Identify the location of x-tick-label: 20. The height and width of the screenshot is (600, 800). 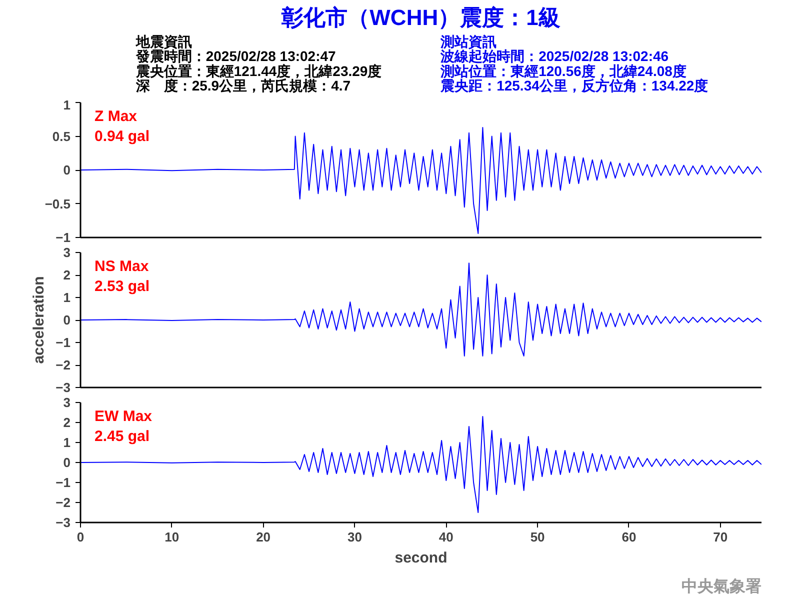
(263, 537).